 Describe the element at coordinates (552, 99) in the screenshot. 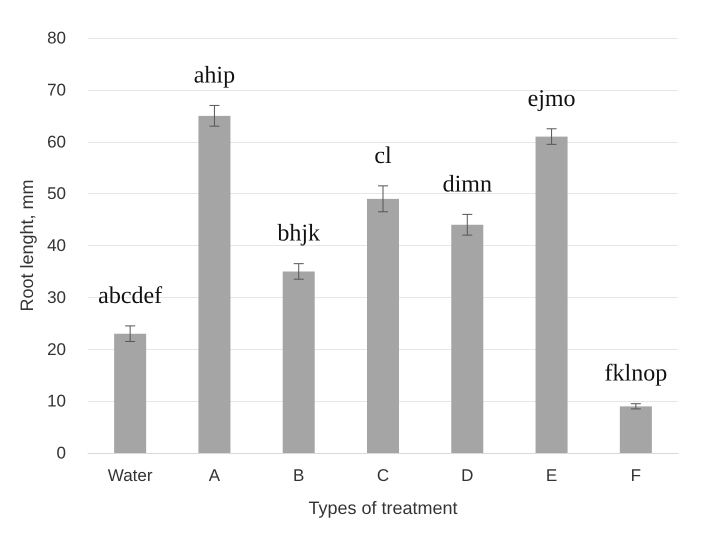

I see `annotation: ejmo` at that location.